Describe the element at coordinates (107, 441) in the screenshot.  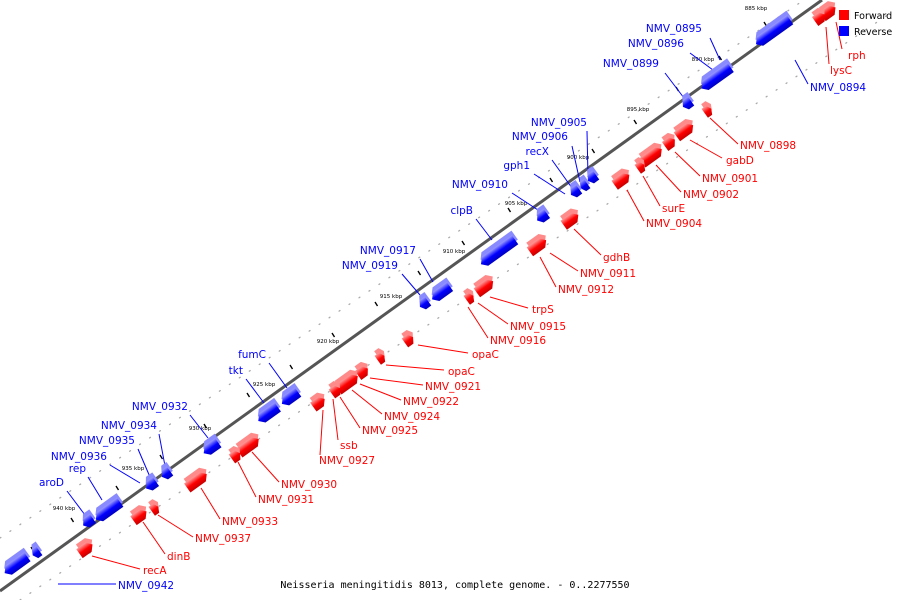
I see `gene-label: NMV_0935` at that location.